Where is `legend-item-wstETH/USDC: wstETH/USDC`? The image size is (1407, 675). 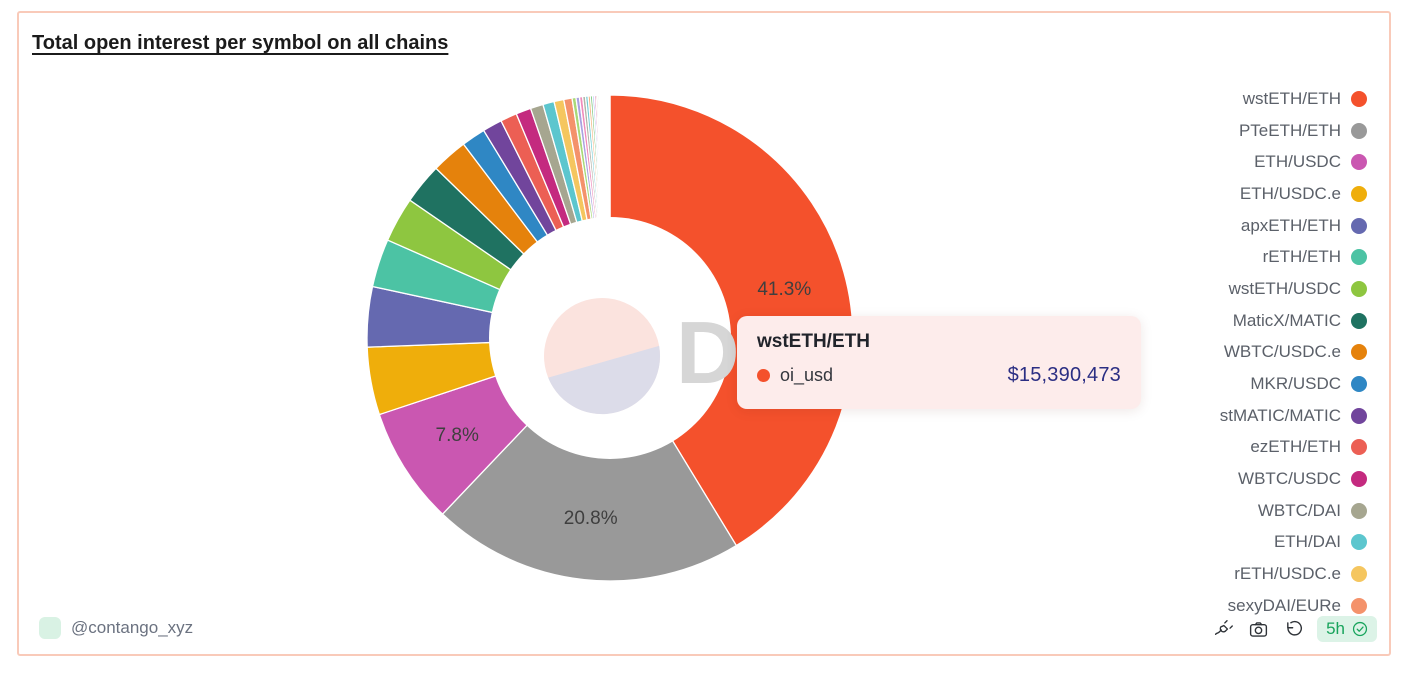
legend-item-wstETH/USDC: wstETH/USDC is located at coordinates (1298, 289).